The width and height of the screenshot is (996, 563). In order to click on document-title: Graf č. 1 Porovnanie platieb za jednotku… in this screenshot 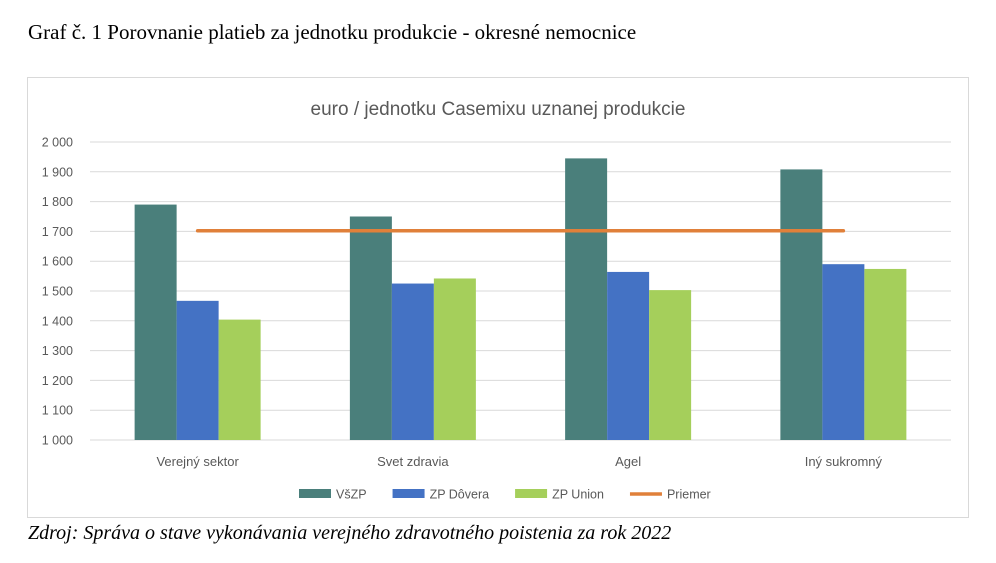, I will do `click(332, 32)`.